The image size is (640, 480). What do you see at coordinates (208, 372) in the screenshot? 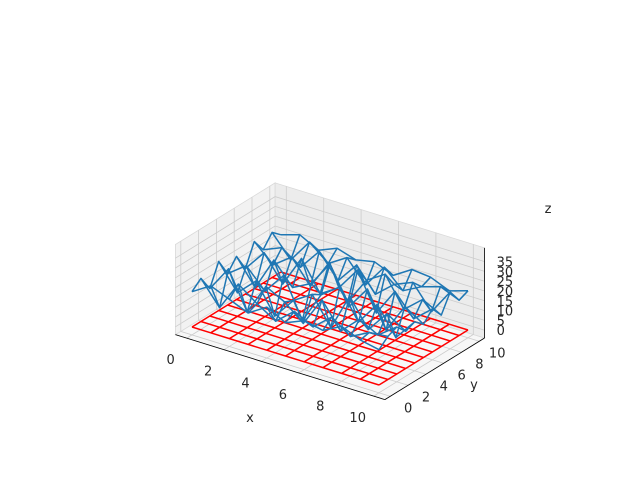
I see `x-tick-label: 2` at bounding box center [208, 372].